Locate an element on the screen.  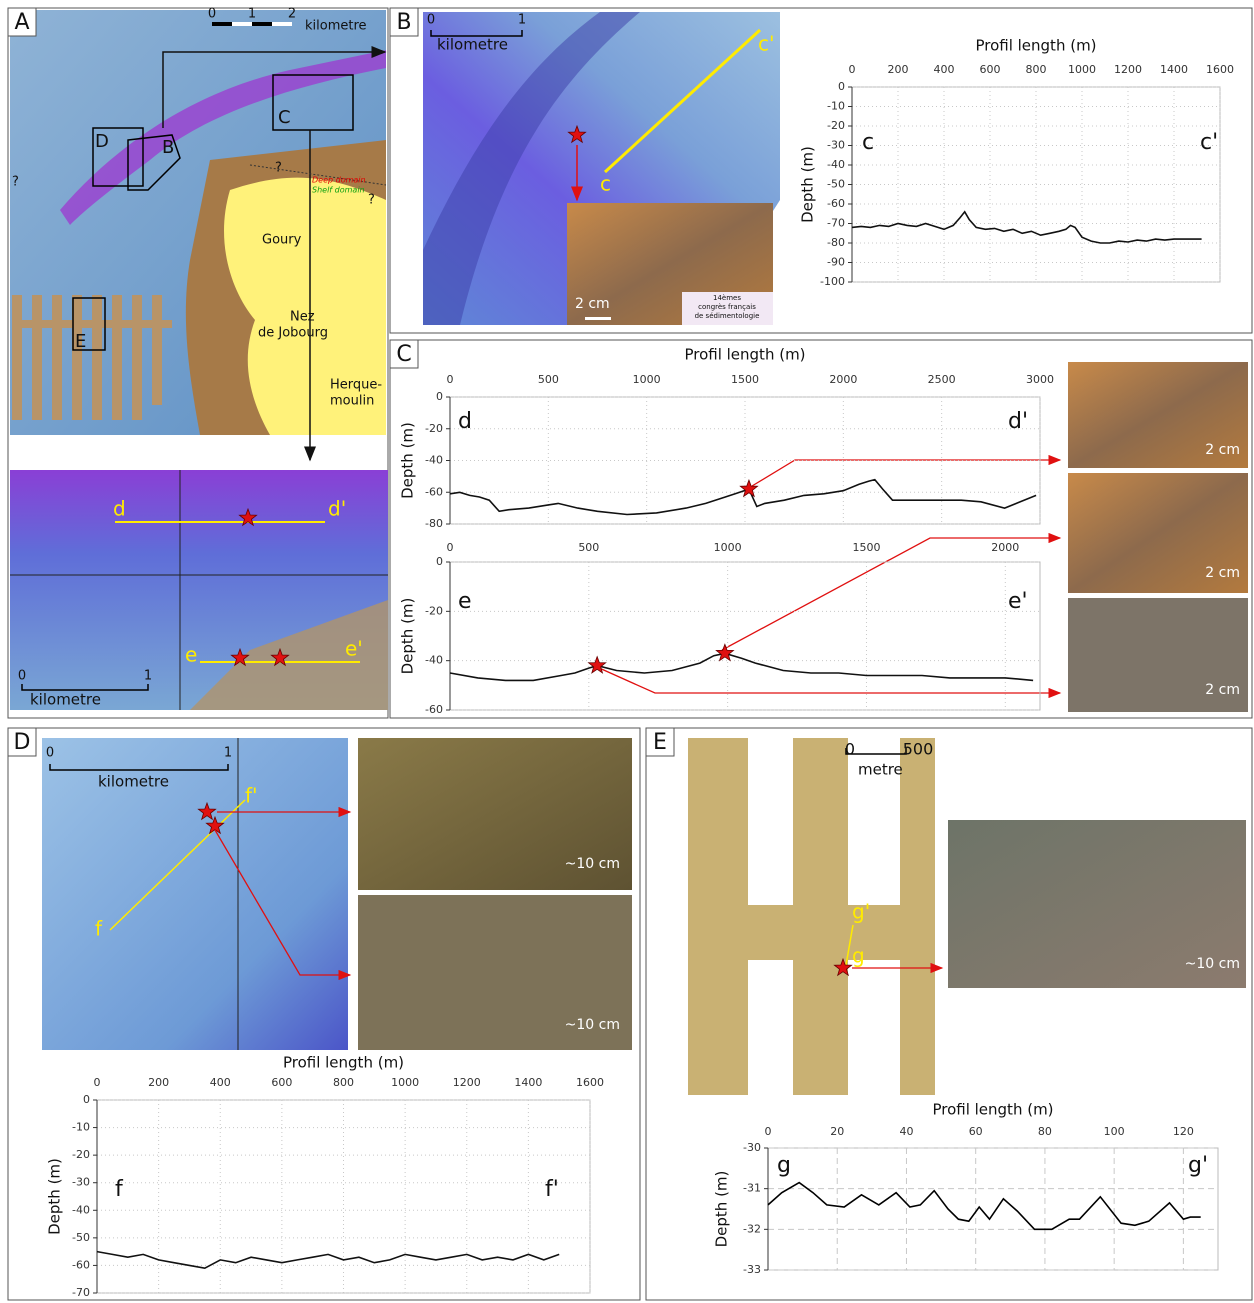
x-tick-label: 1600 is located at coordinates (590, 1082).